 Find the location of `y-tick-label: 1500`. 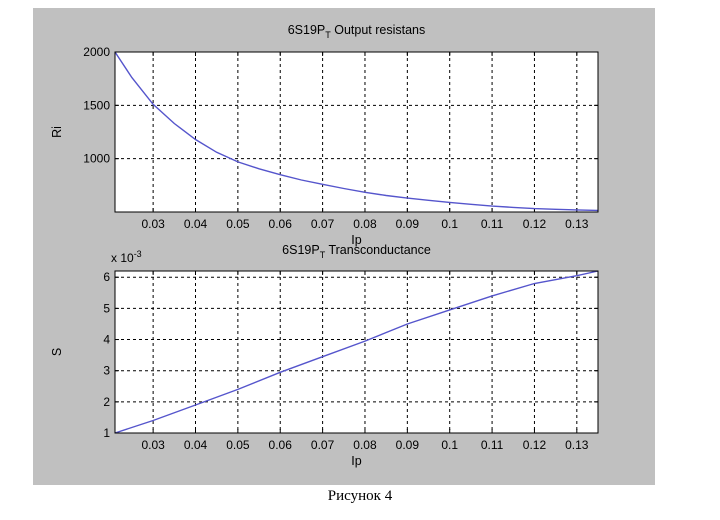

y-tick-label: 1500 is located at coordinates (96, 105).